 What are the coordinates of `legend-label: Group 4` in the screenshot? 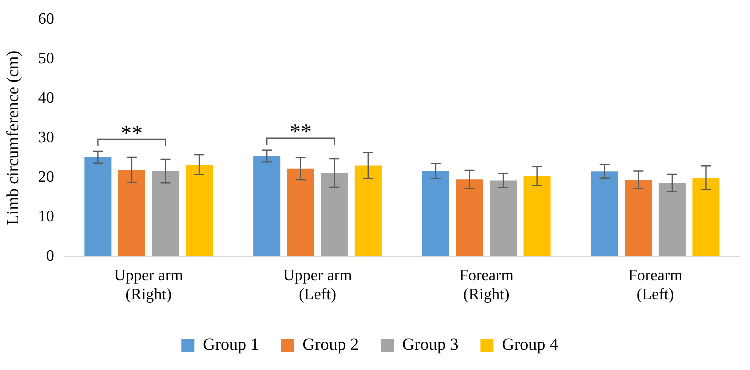 It's located at (530, 344).